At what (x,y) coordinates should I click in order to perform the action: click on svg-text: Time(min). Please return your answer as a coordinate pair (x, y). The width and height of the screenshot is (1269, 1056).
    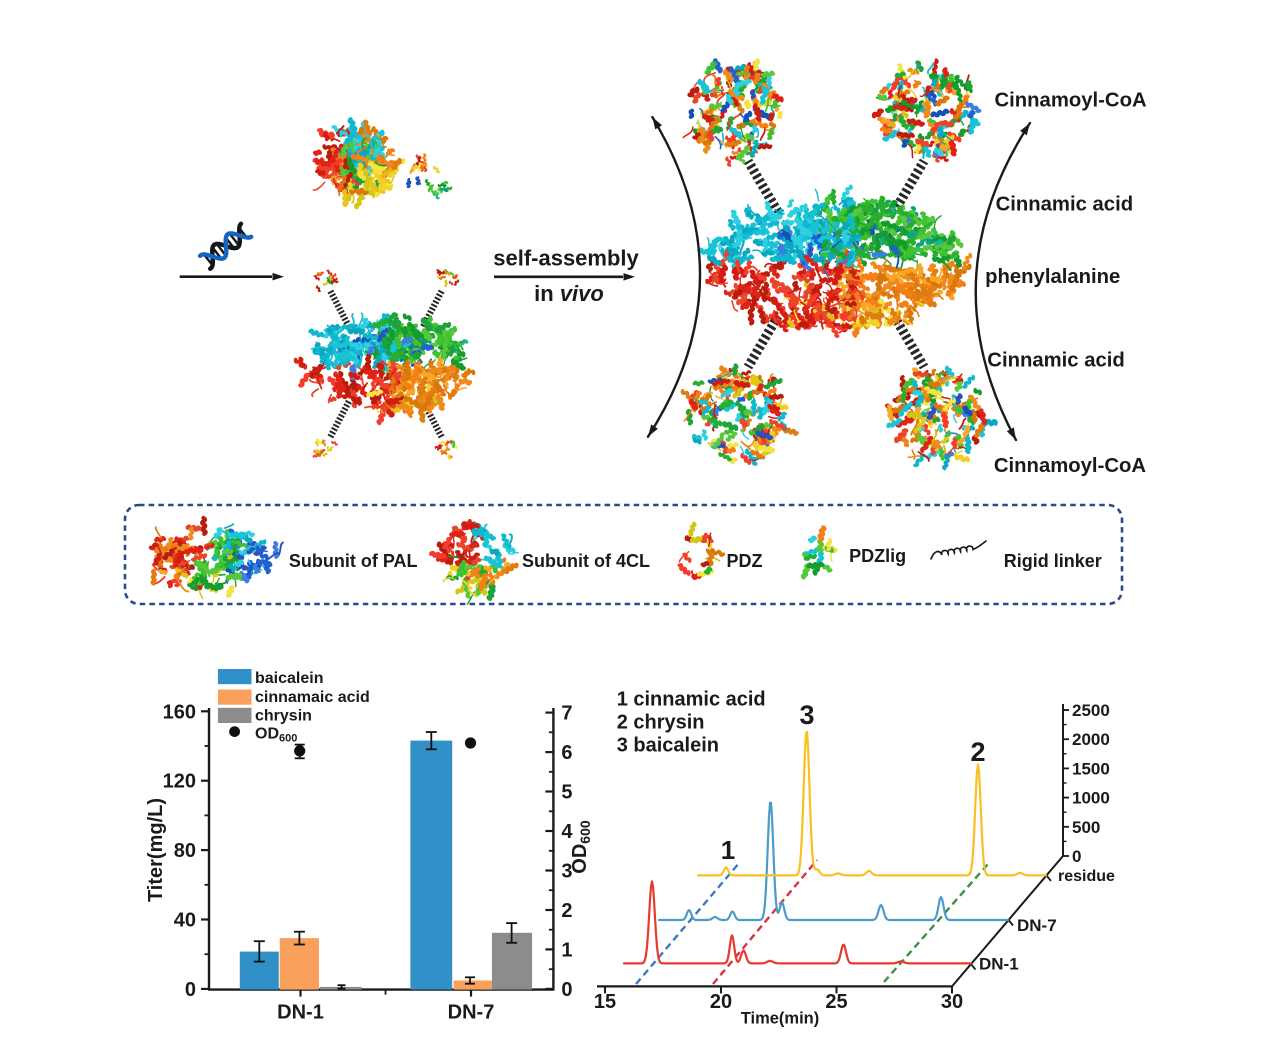
    Looking at the image, I should click on (780, 1019).